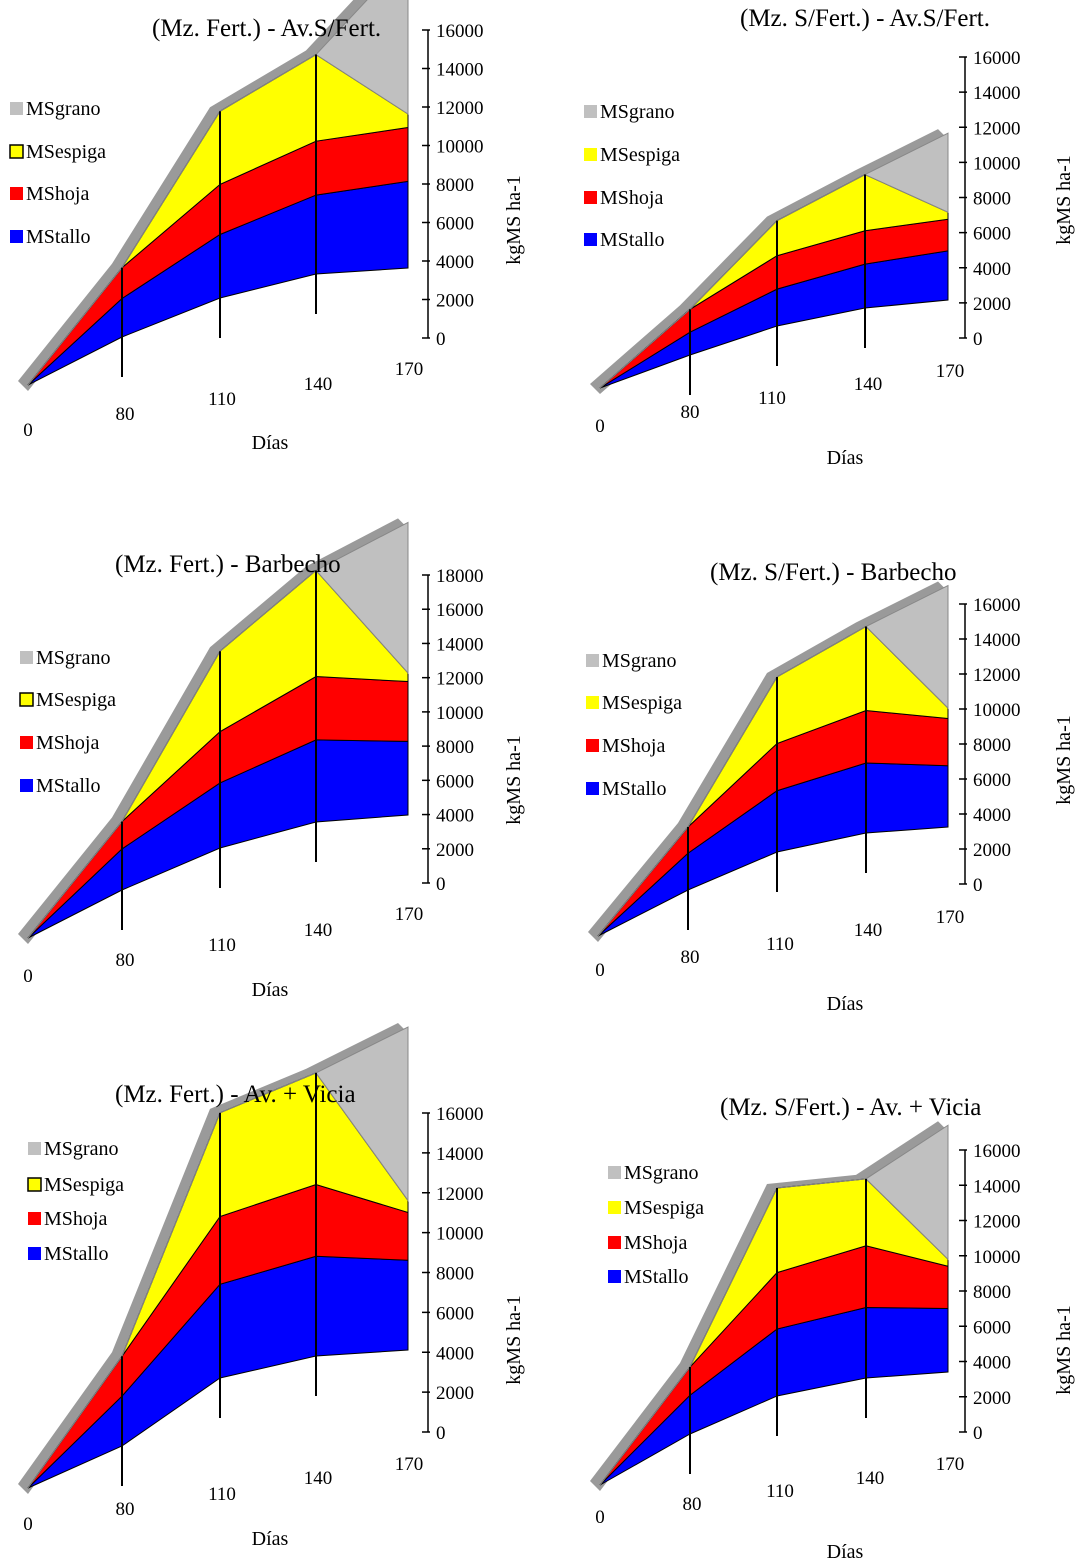 The height and width of the screenshot is (1562, 1085). I want to click on chart-title: (Mz. S/Fert.) - Barbecho, so click(833, 572).